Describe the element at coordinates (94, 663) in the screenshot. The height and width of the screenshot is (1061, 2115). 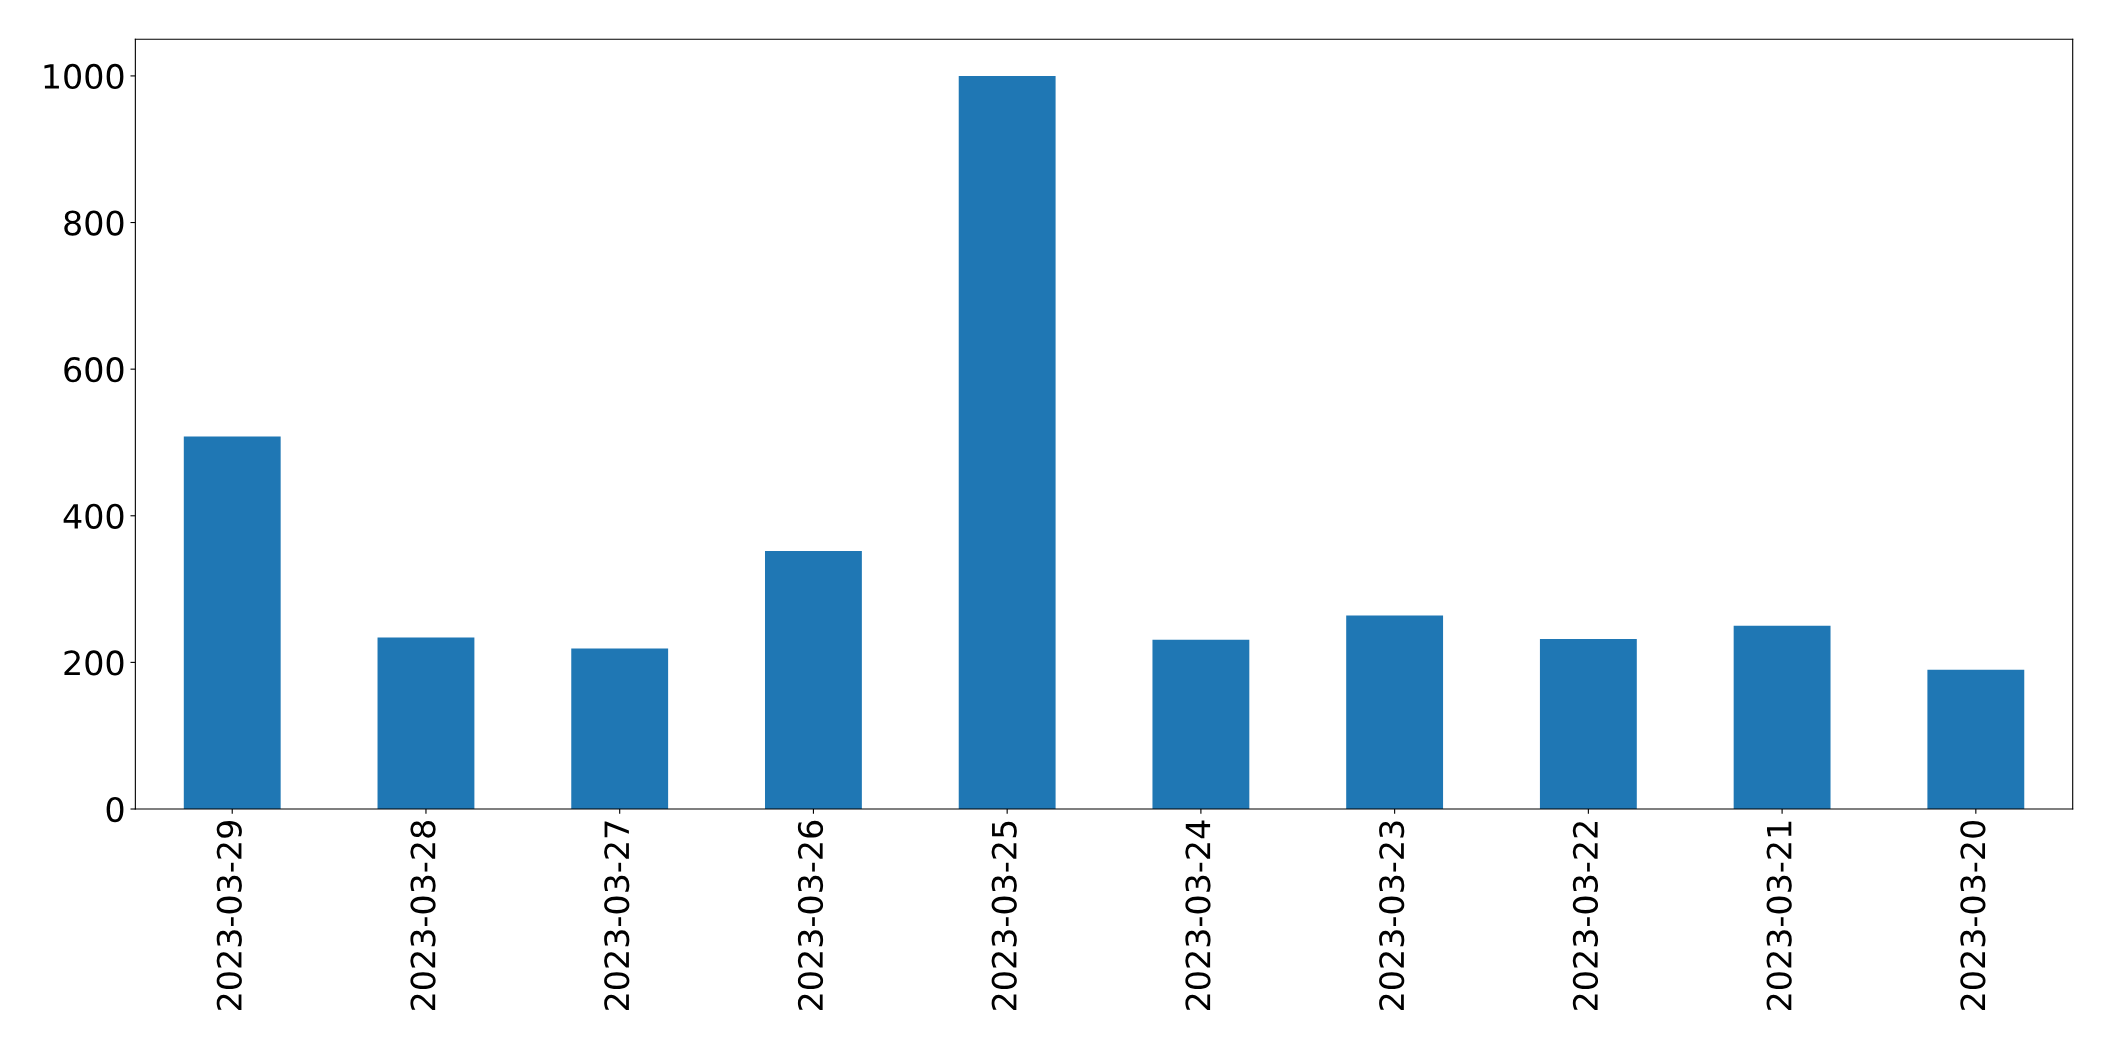
I see `y-tick-label: 200` at that location.